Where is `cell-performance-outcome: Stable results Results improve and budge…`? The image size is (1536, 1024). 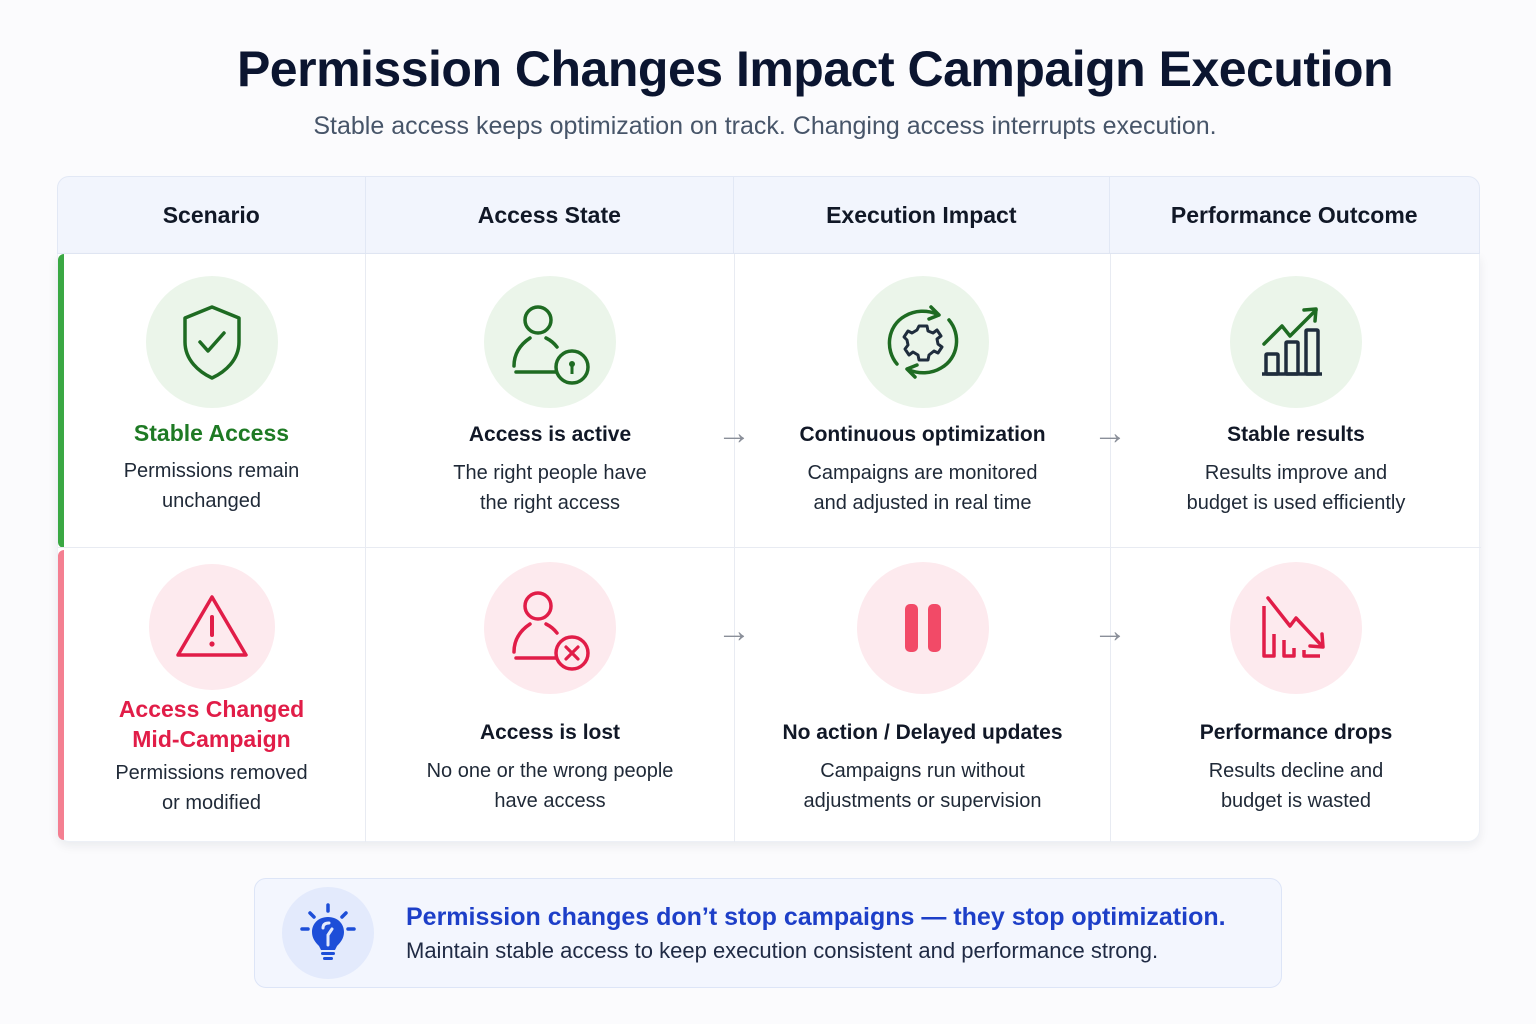 cell-performance-outcome: Stable results Results improve and budge… is located at coordinates (1296, 400).